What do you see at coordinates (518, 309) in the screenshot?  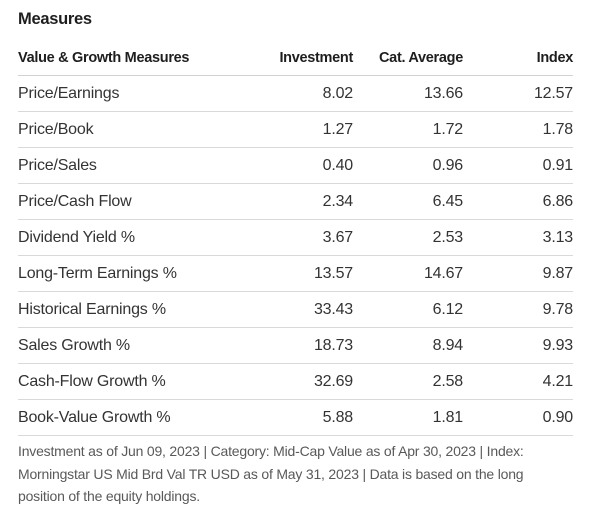 I see `index-value: 9.78` at bounding box center [518, 309].